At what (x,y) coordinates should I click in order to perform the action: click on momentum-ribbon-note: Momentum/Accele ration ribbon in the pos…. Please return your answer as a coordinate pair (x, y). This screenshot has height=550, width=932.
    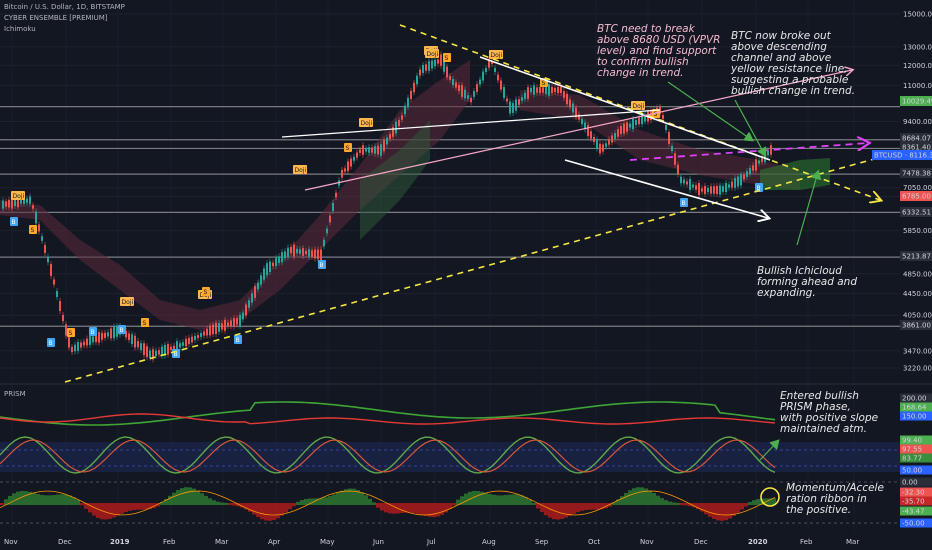
    Looking at the image, I should click on (835, 499).